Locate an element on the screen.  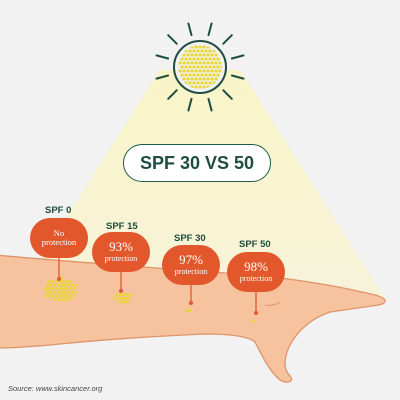
badge-text-spf-30: protection is located at coordinates (191, 271).